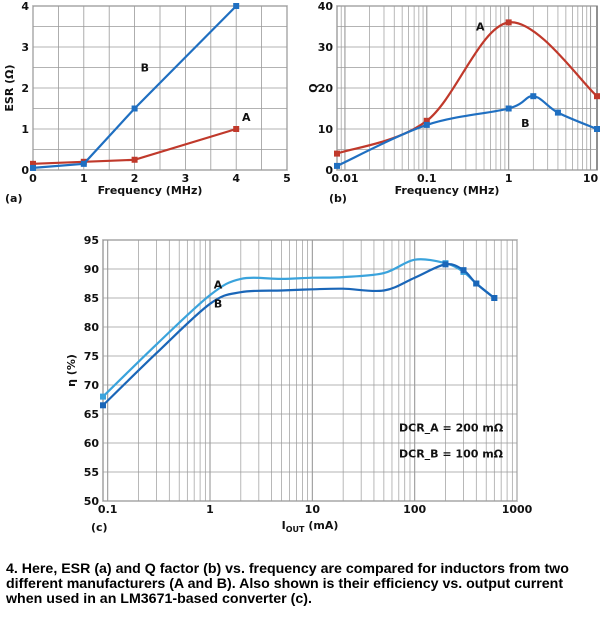 The width and height of the screenshot is (600, 643). Describe the element at coordinates (91, 414) in the screenshot. I see `y-tick-label-c: 65` at that location.